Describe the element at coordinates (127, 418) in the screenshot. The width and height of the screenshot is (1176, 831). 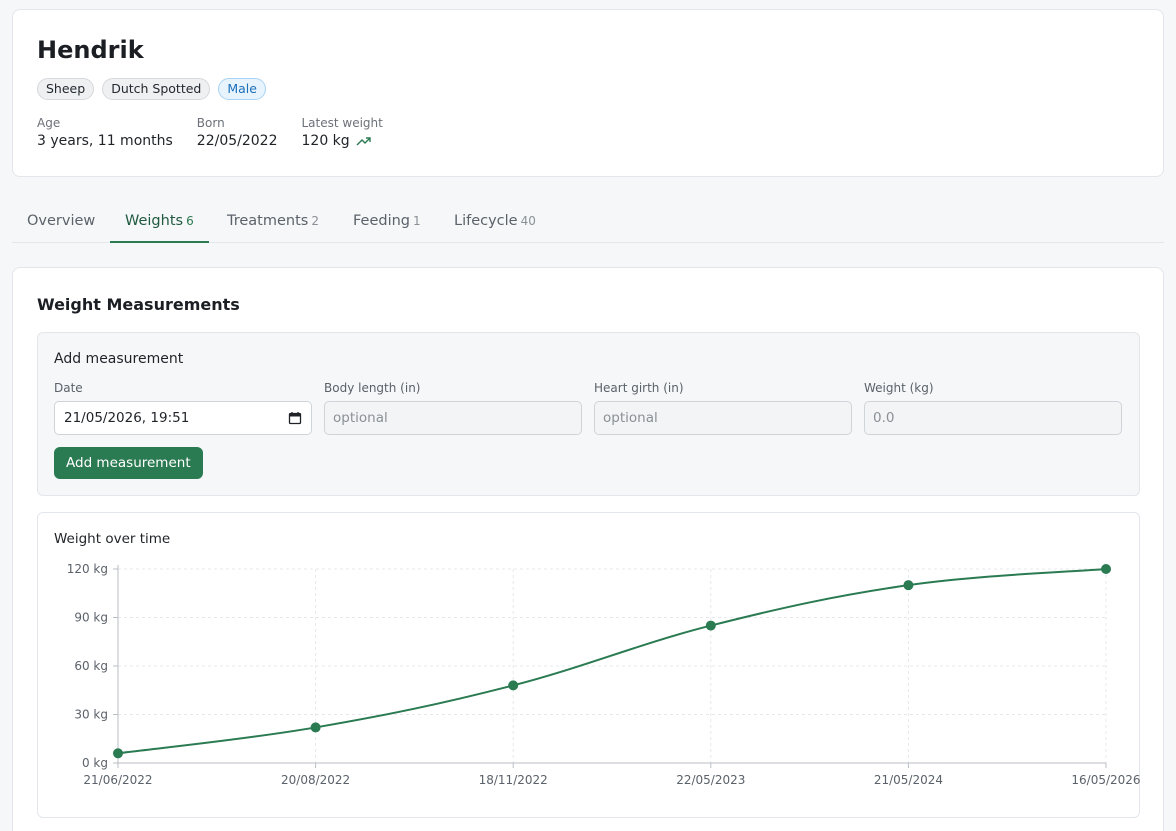
I see `date-value: 21/05/2026, 19:51` at that location.